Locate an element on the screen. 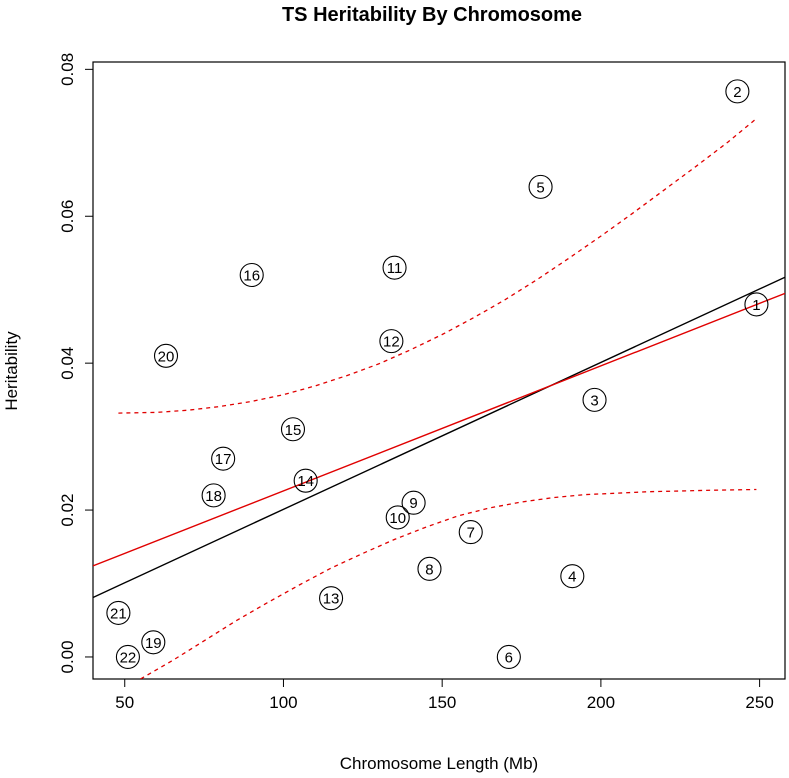  x-axis: 50 100 150 200 250 is located at coordinates (444, 695).